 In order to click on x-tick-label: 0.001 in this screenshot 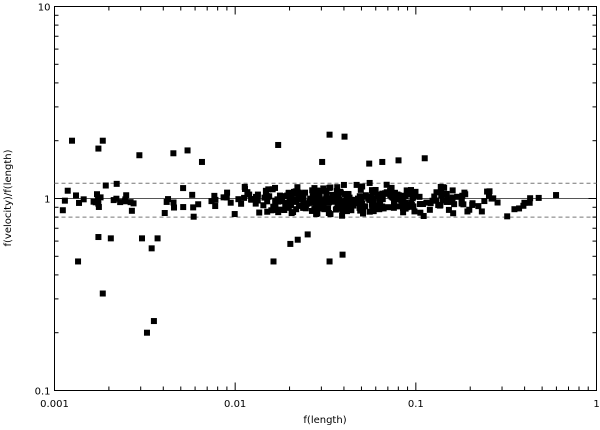, I will do `click(54, 404)`.